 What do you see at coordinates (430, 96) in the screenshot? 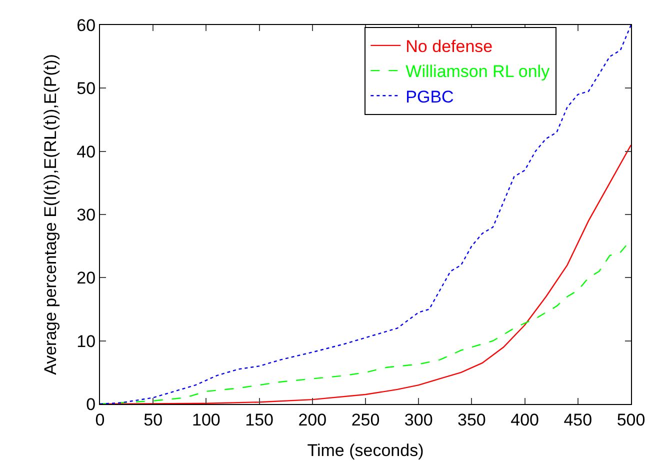
I see `legend-label: PGBC` at bounding box center [430, 96].